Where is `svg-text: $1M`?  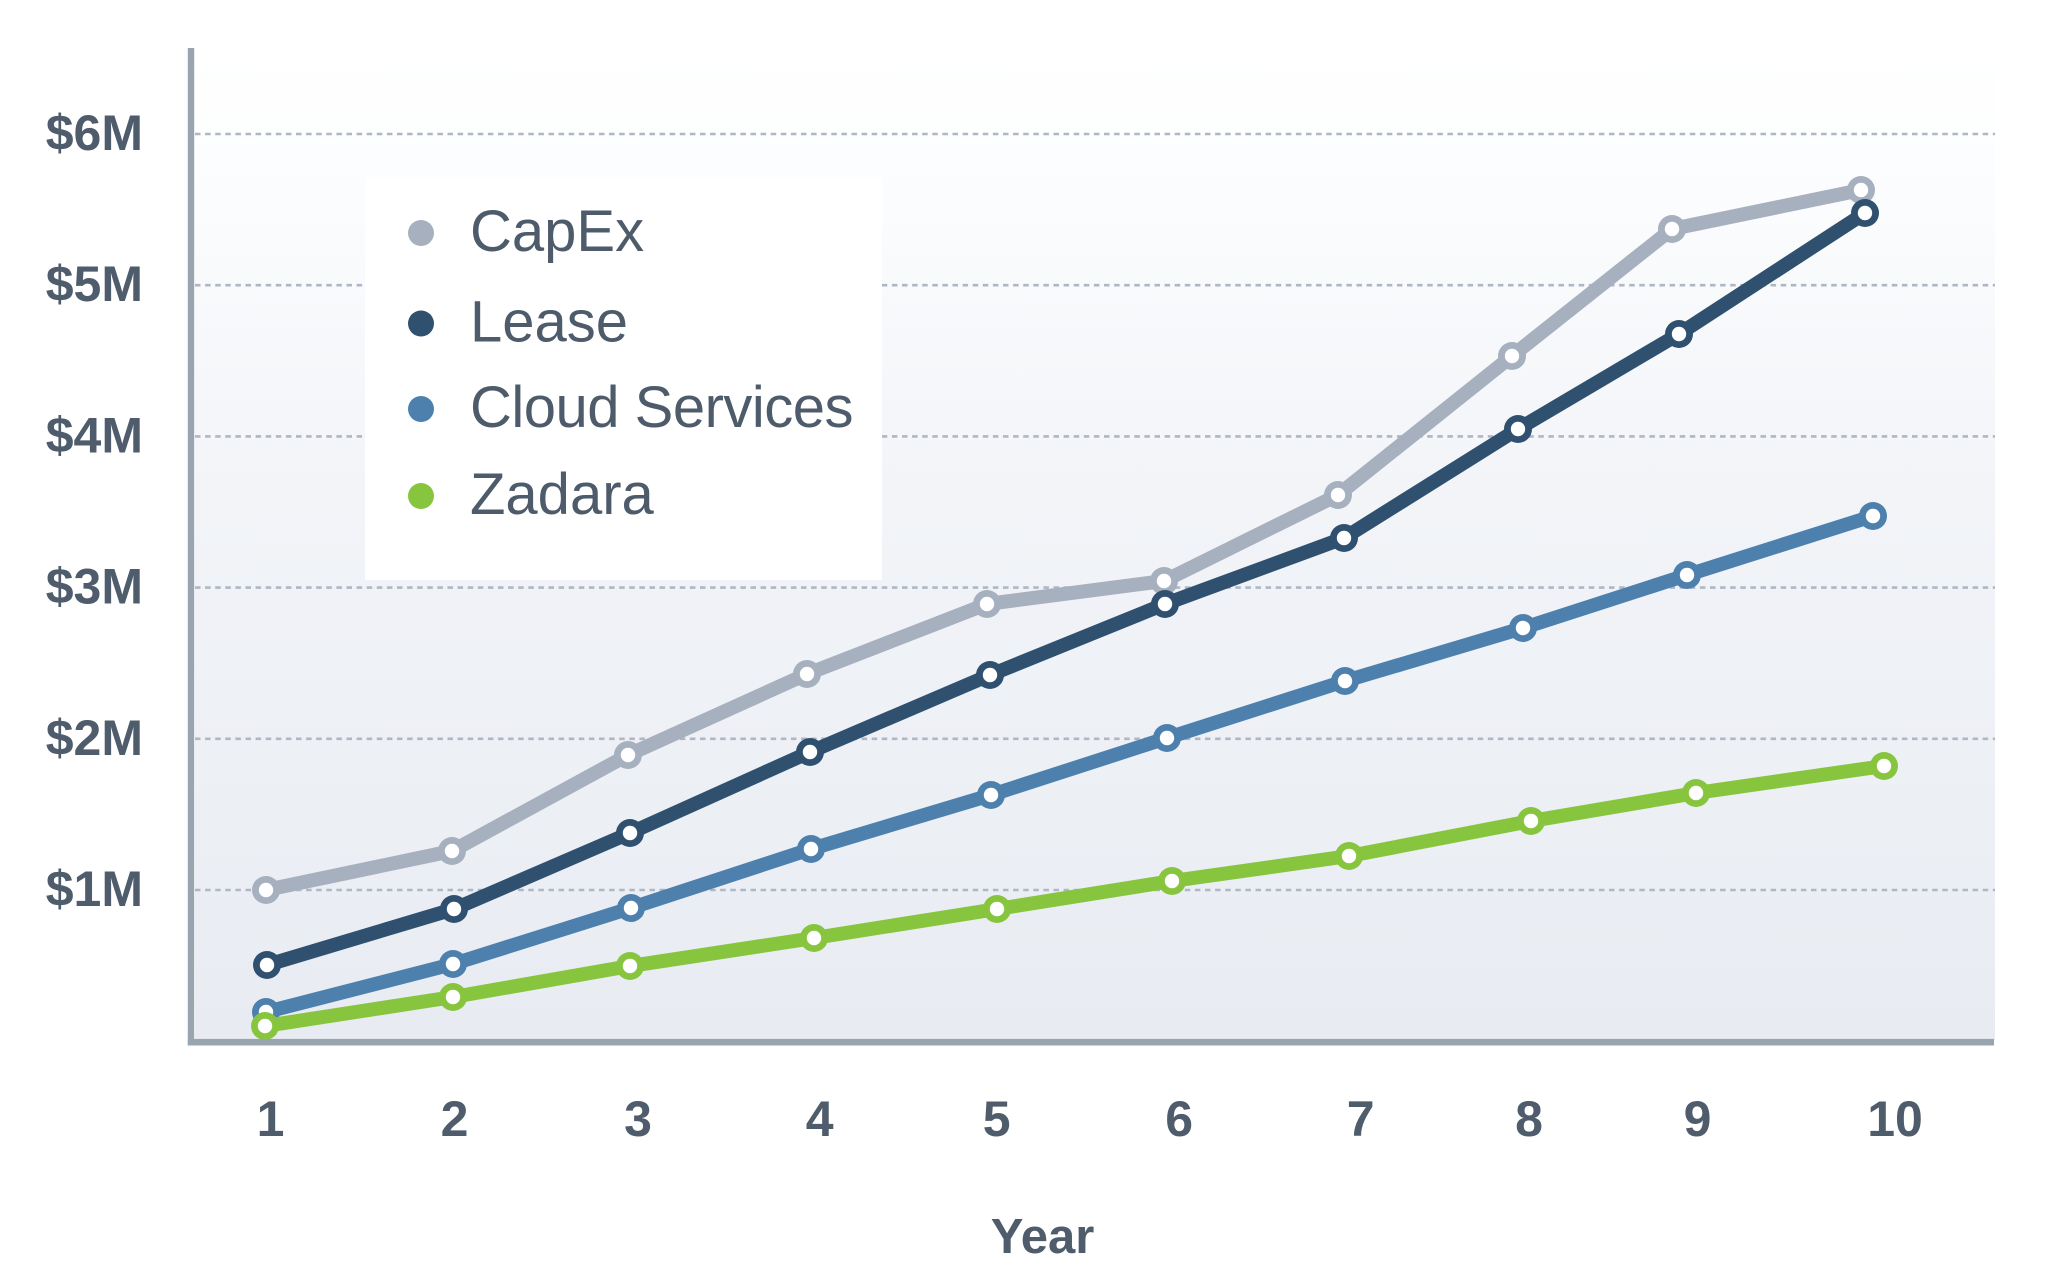
svg-text: $1M is located at coordinates (94, 889).